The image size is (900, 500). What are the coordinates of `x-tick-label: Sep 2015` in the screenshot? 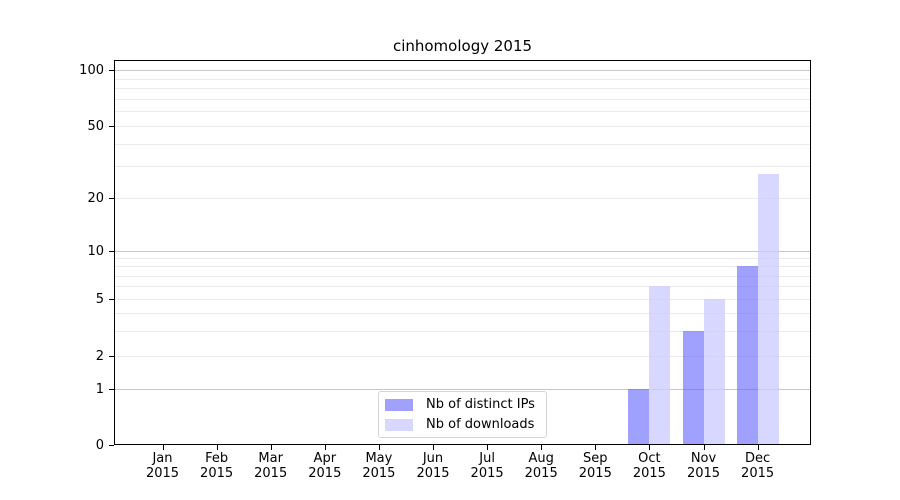 It's located at (595, 466).